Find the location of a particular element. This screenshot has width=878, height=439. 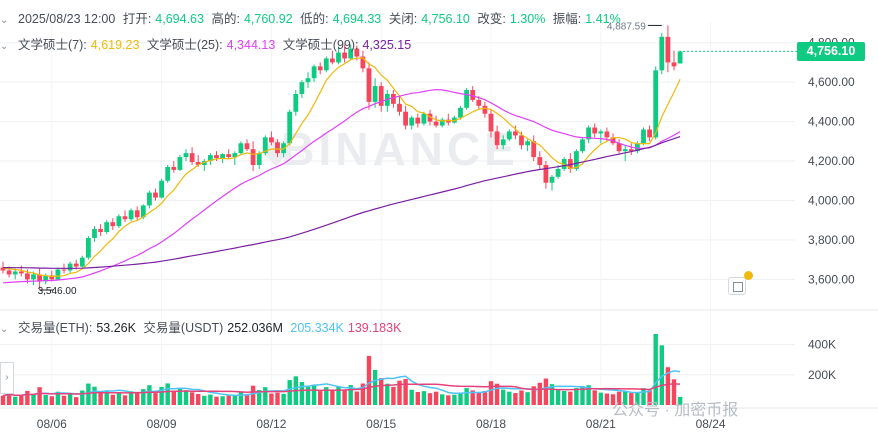

volume-axis: 200K 400K is located at coordinates (822, 360).